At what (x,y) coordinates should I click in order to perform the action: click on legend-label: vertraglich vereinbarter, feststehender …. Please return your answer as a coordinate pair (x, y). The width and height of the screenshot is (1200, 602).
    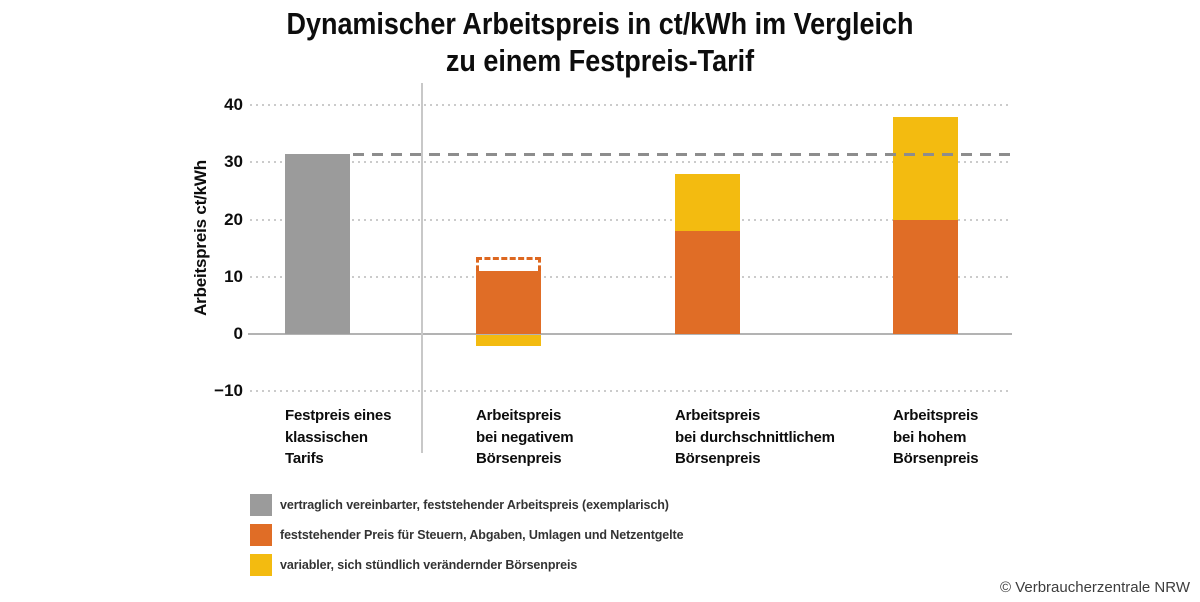
    Looking at the image, I should click on (474, 505).